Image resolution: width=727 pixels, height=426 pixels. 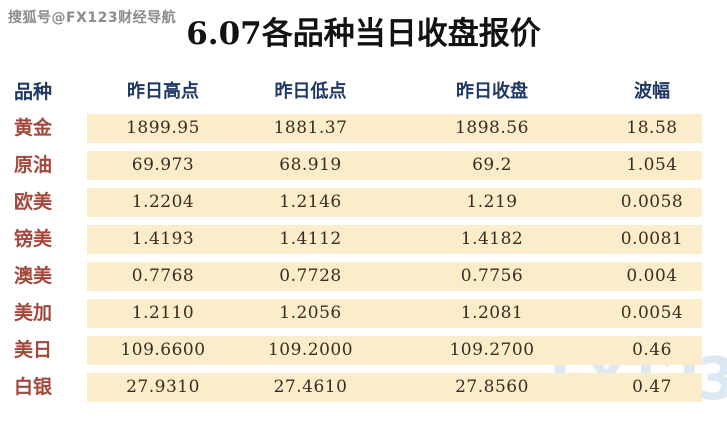 I want to click on column-header-range: 波幅, so click(x=652, y=91).